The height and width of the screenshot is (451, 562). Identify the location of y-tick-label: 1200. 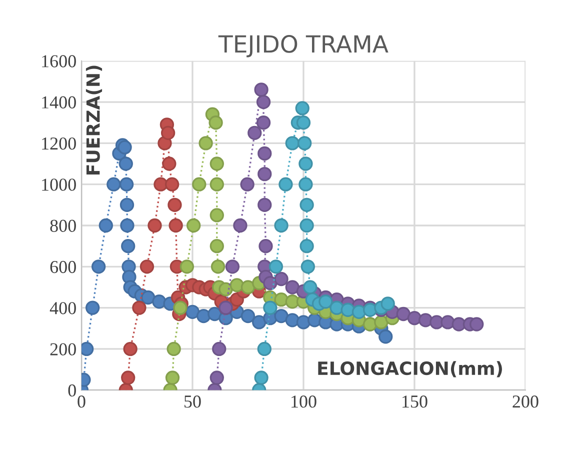
(59, 143).